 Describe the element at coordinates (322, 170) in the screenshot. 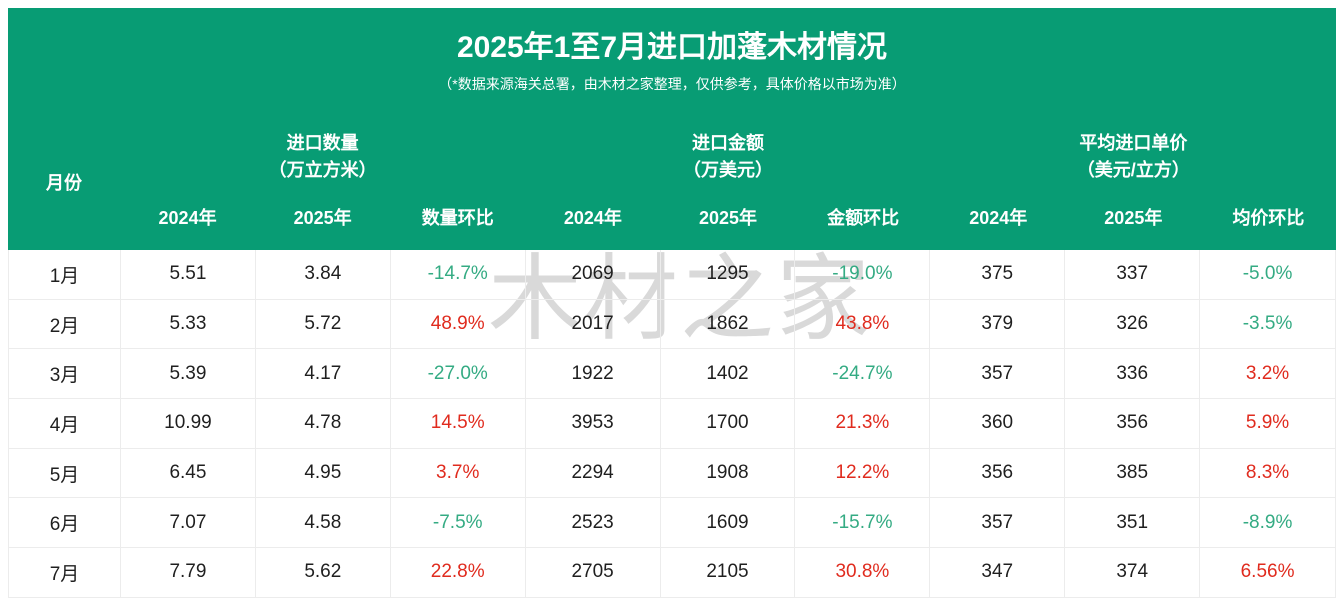

I see `group-header-quantity-unit: （万立方米）` at that location.